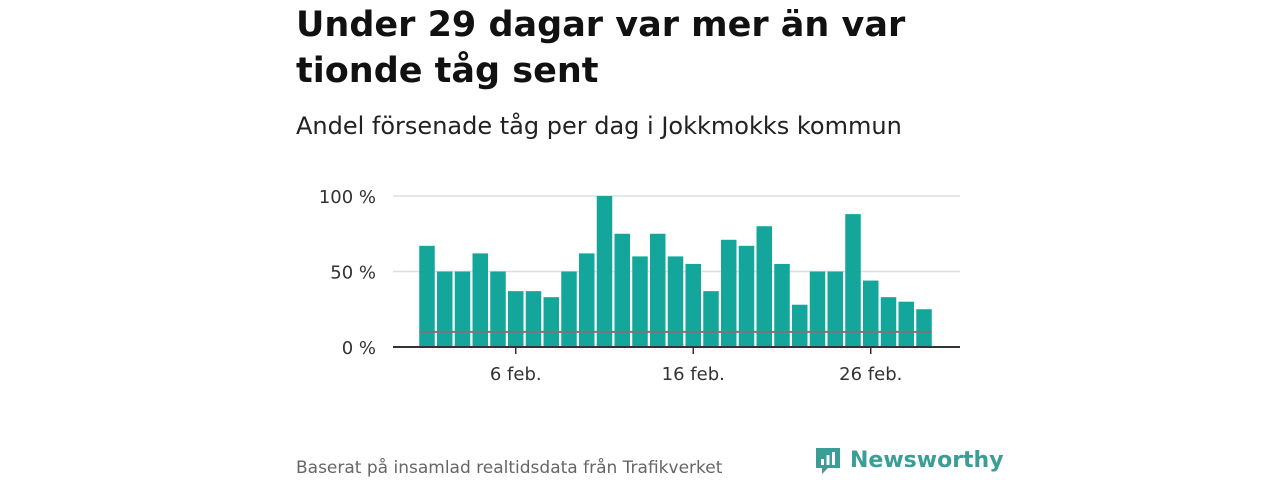 The width and height of the screenshot is (1280, 480). I want to click on y-tick-label: 0 %, so click(359, 348).